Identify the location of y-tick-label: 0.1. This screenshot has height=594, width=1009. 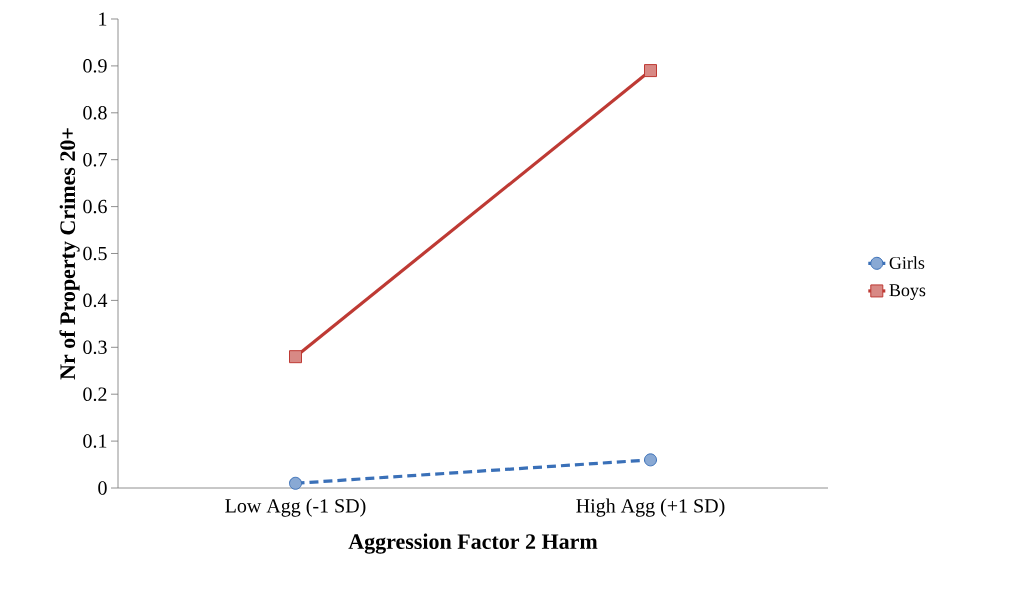
(95, 441).